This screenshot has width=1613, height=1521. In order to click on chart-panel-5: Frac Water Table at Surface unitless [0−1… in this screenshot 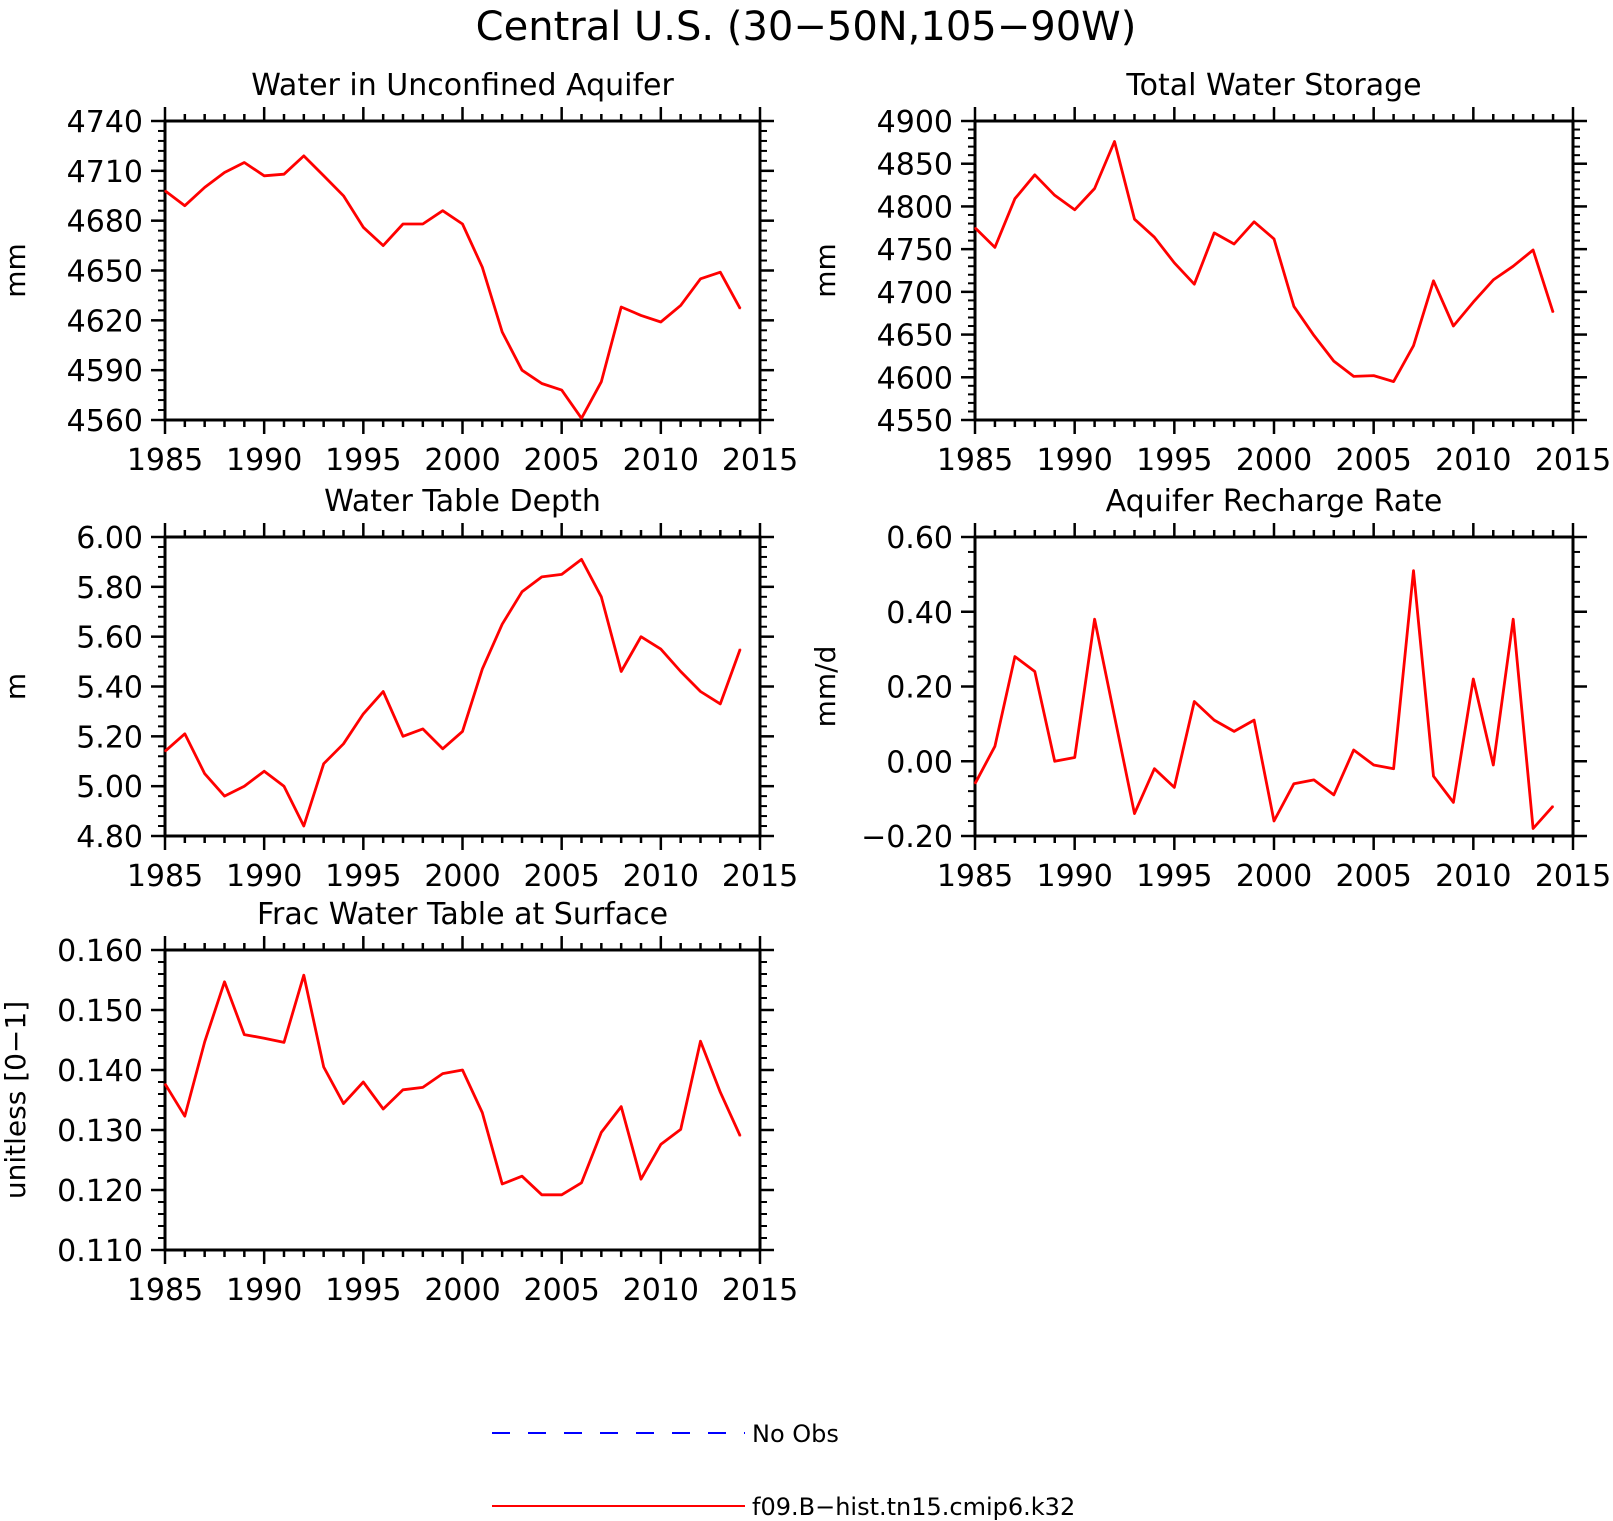, I will do `click(399, 1102)`.